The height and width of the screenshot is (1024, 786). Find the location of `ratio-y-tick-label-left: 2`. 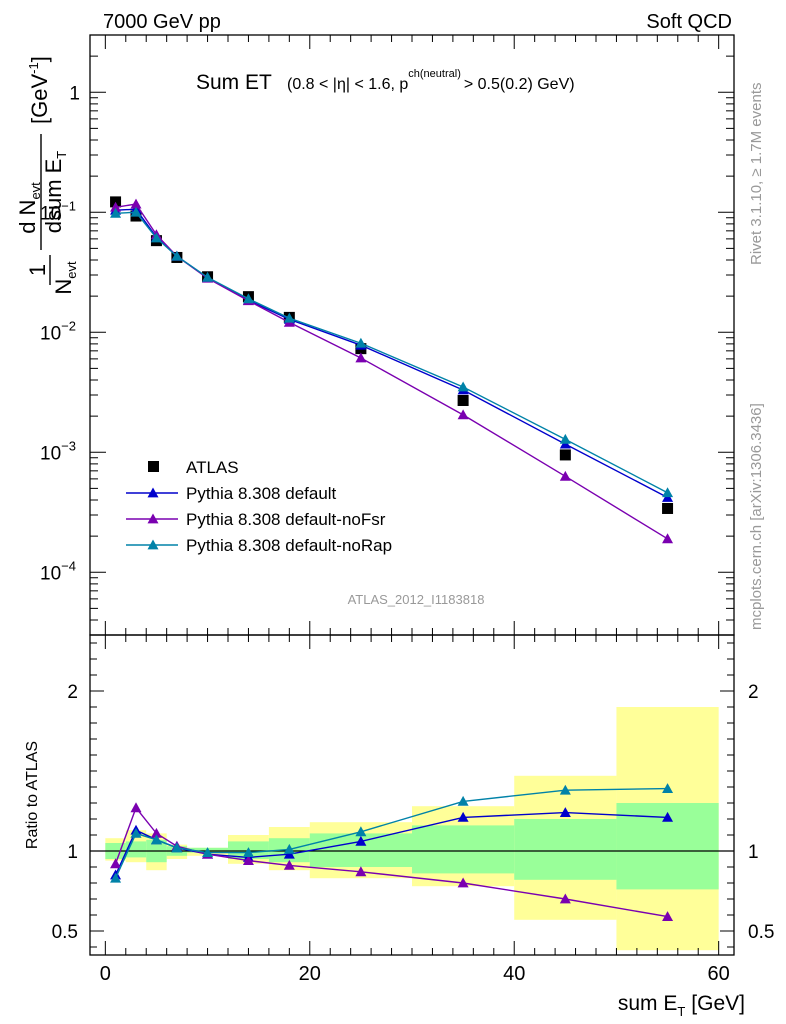

ratio-y-tick-label-left: 2 is located at coordinates (72, 692).